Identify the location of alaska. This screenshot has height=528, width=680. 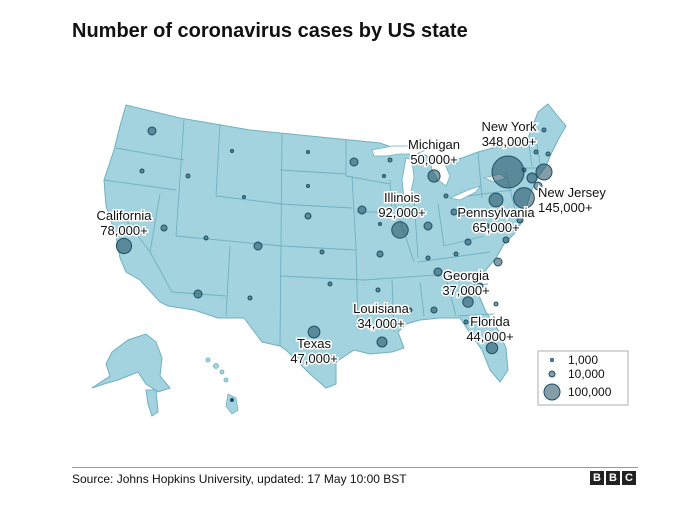
(131, 363).